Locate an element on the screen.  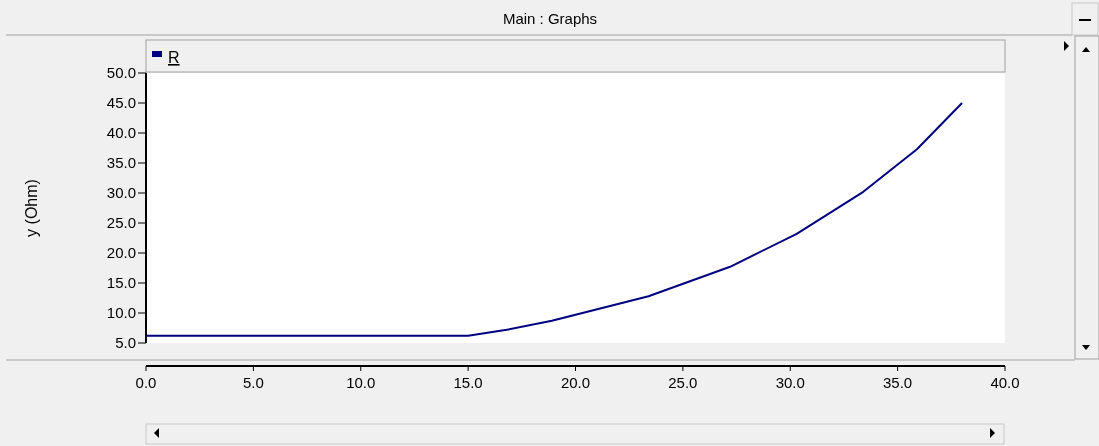
x-tick-label: 15.0 is located at coordinates (468, 382).